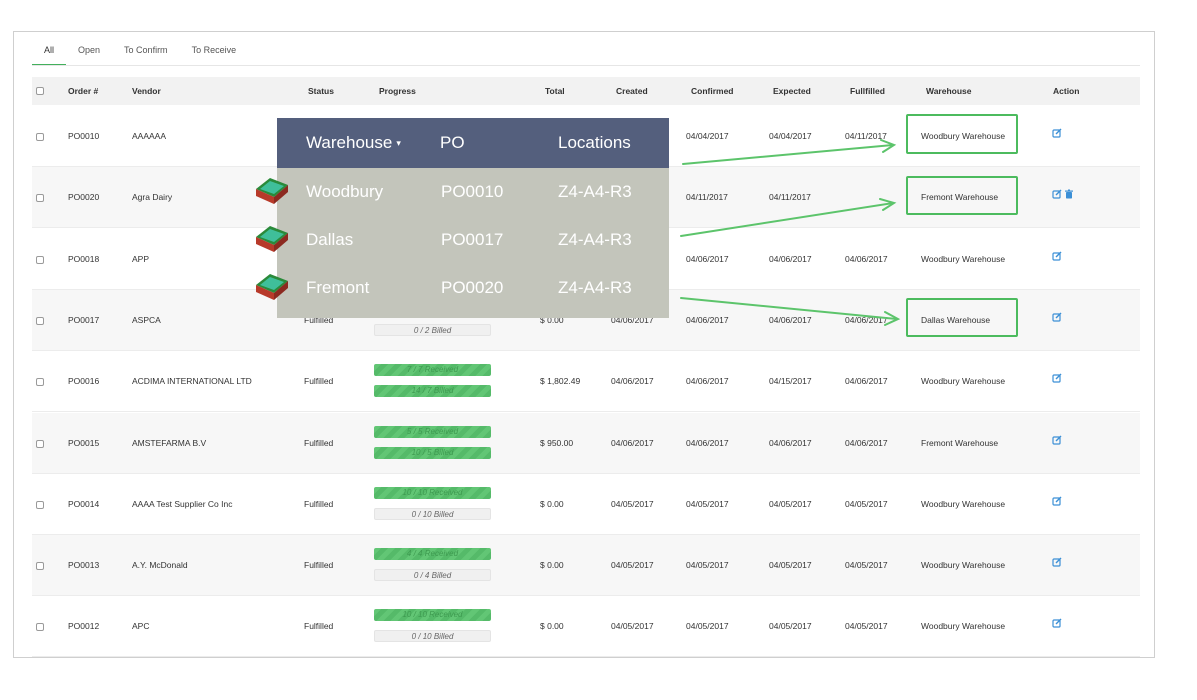 The height and width of the screenshot is (700, 1197). What do you see at coordinates (272, 190) in the screenshot?
I see `warehouse-building-icon` at bounding box center [272, 190].